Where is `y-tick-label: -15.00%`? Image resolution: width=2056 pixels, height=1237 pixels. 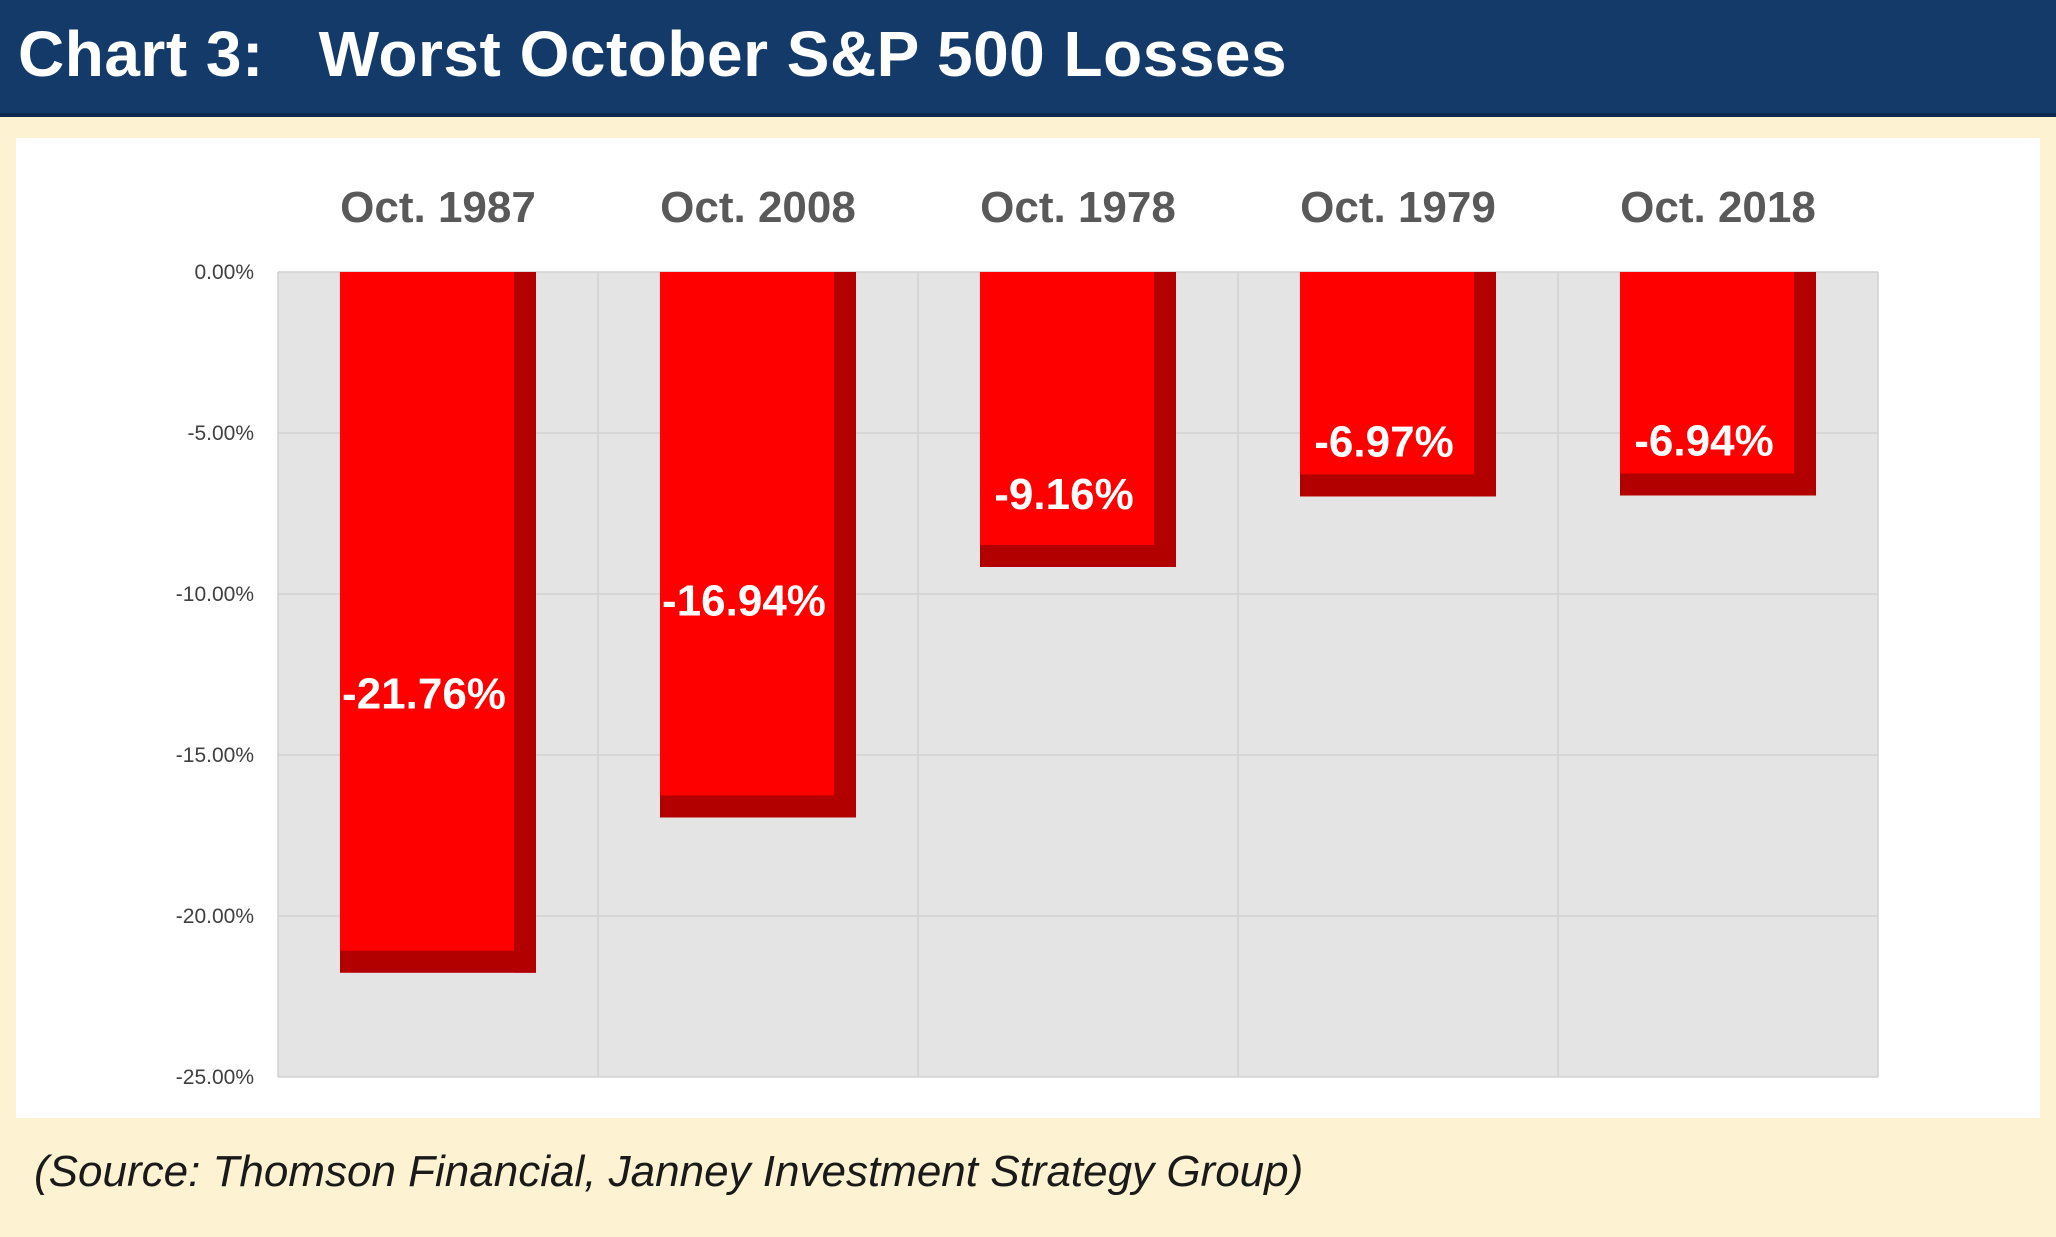 y-tick-label: -15.00% is located at coordinates (215, 755).